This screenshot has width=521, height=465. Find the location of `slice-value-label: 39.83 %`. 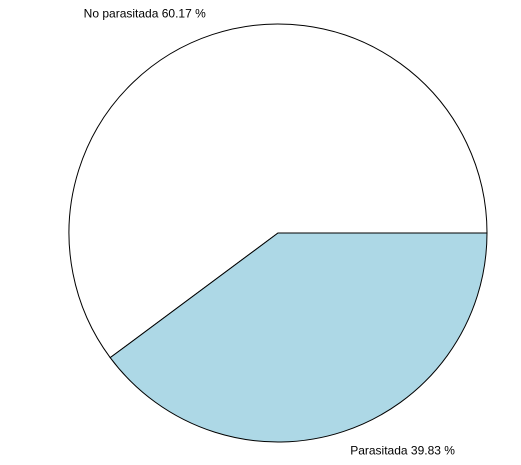

slice-value-label: 39.83 % is located at coordinates (433, 450).